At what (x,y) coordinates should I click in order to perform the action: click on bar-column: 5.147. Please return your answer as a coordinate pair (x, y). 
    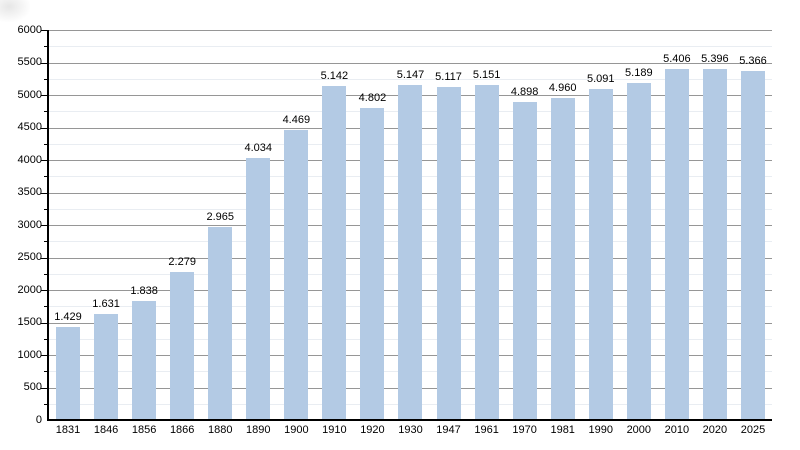
    Looking at the image, I should click on (410, 225).